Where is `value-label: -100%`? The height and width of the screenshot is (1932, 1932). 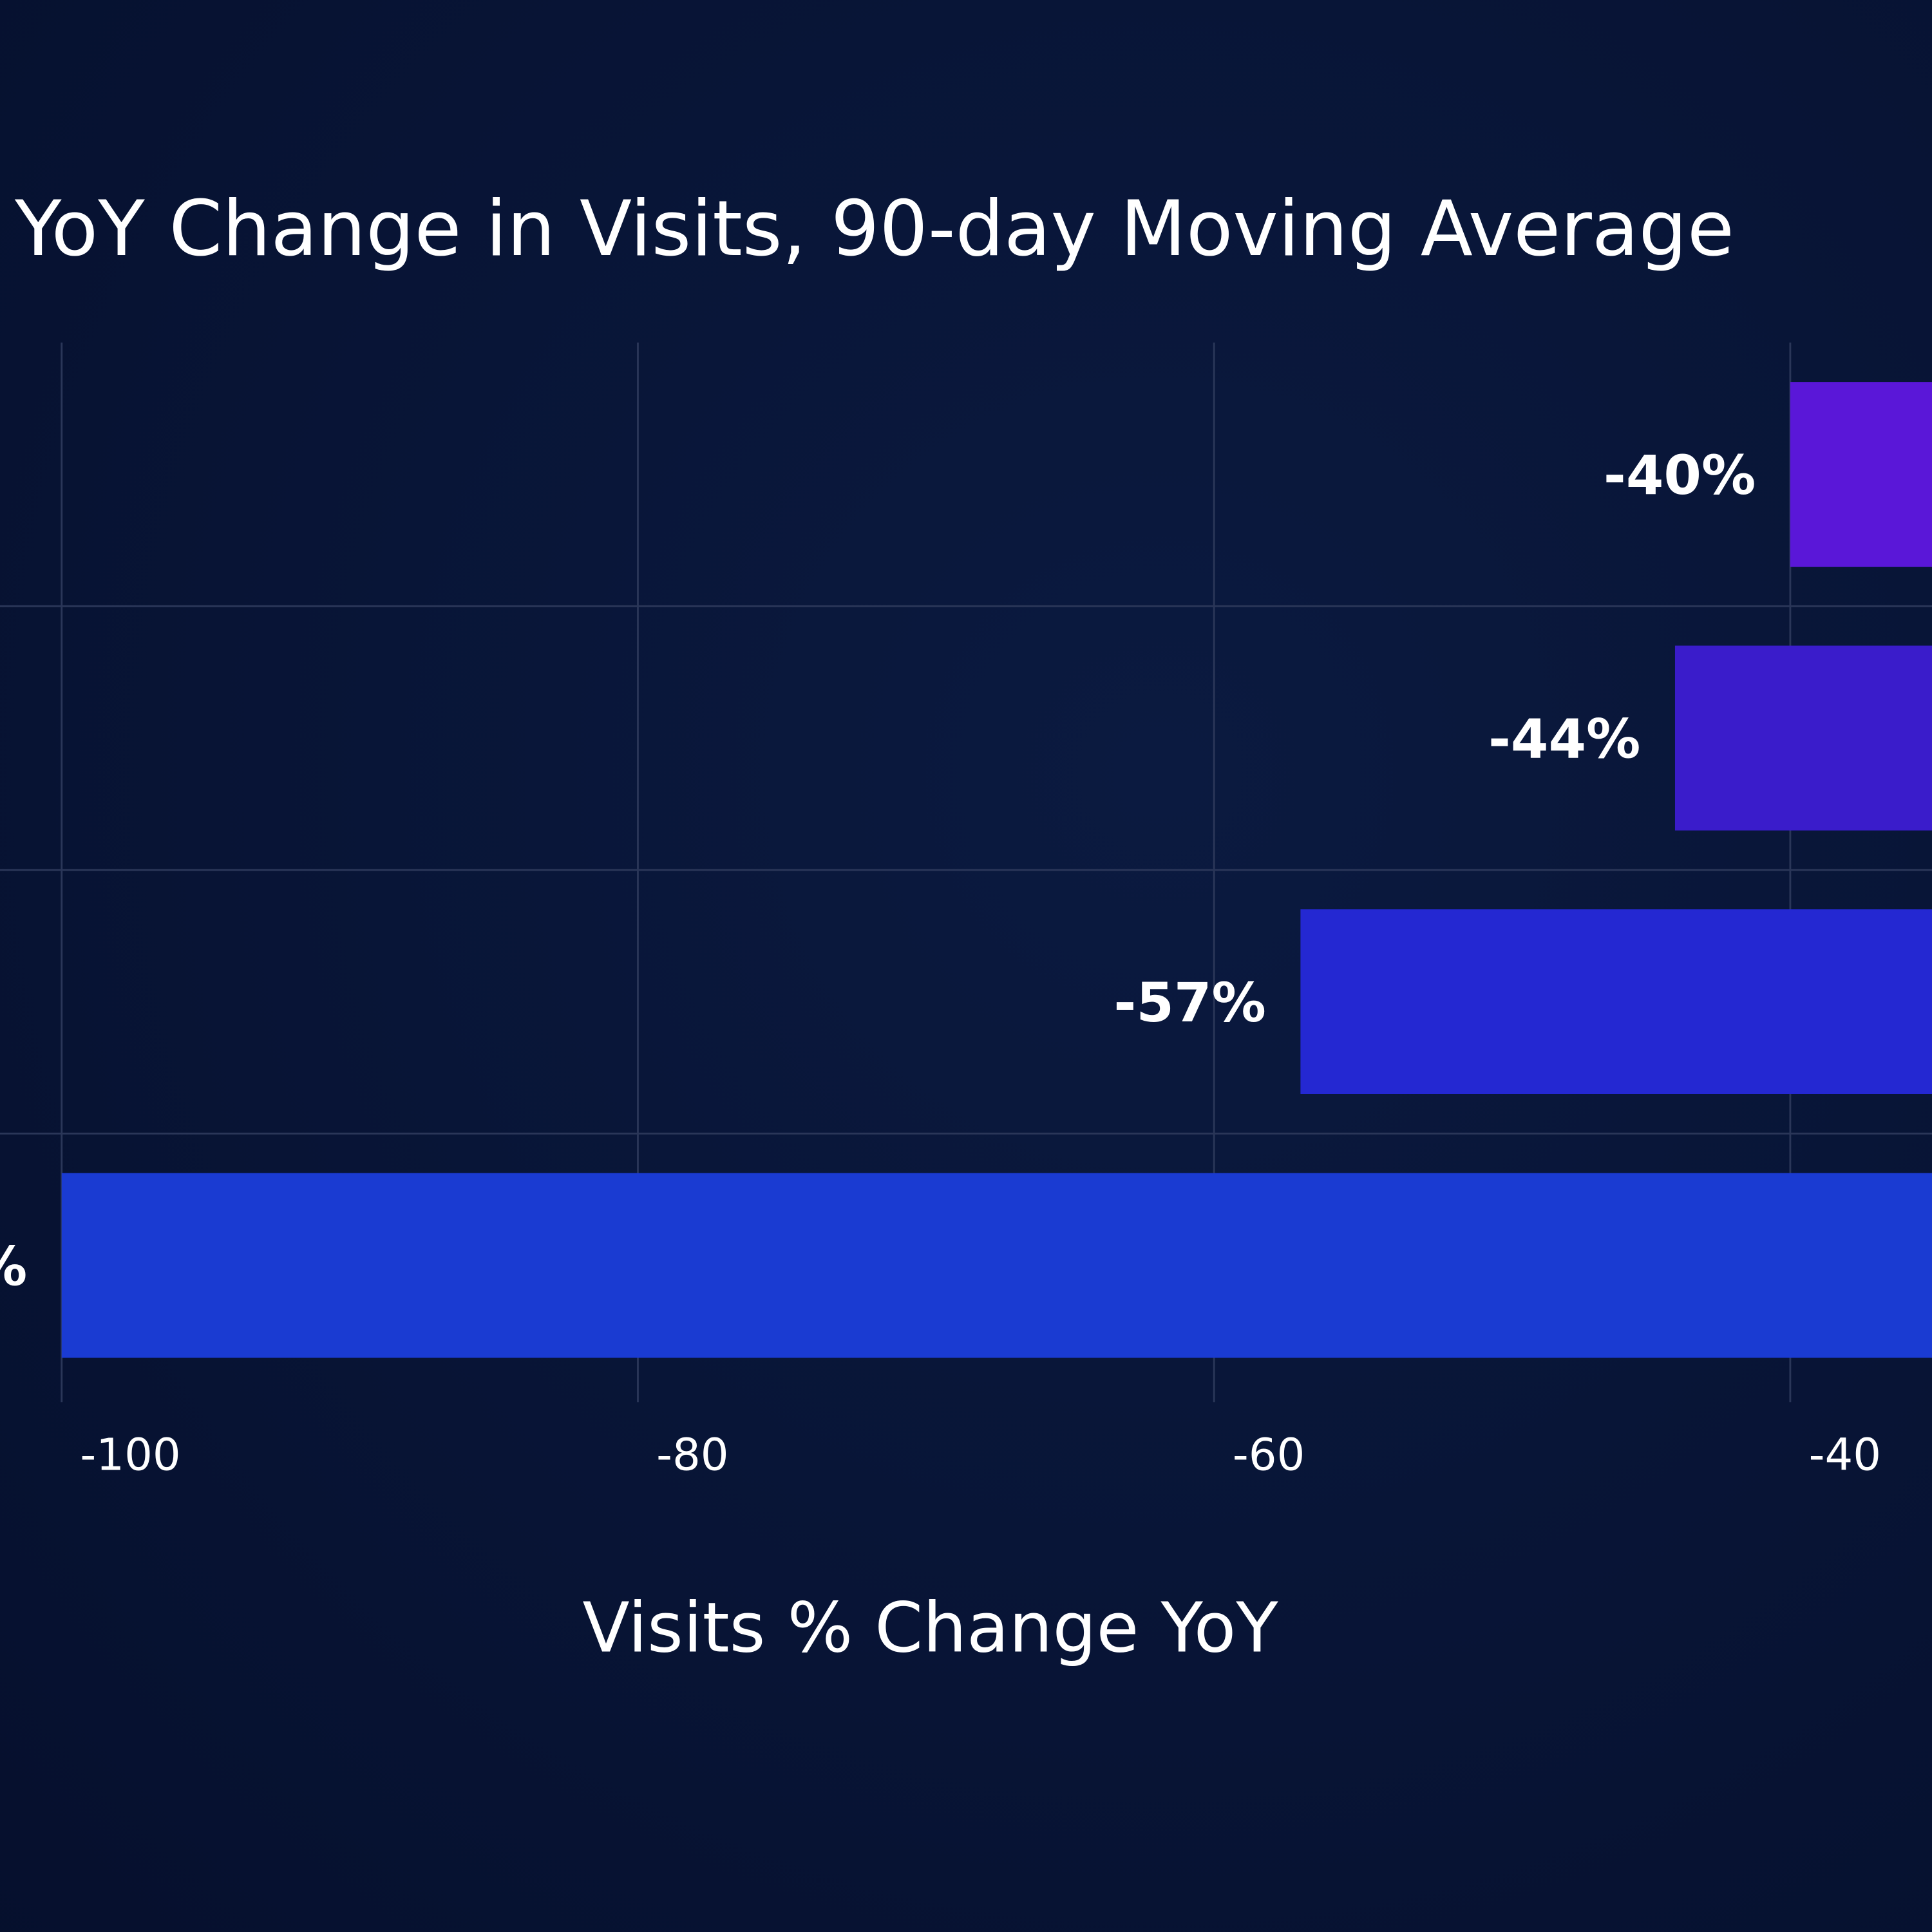 value-label: -100% is located at coordinates (13, 1266).